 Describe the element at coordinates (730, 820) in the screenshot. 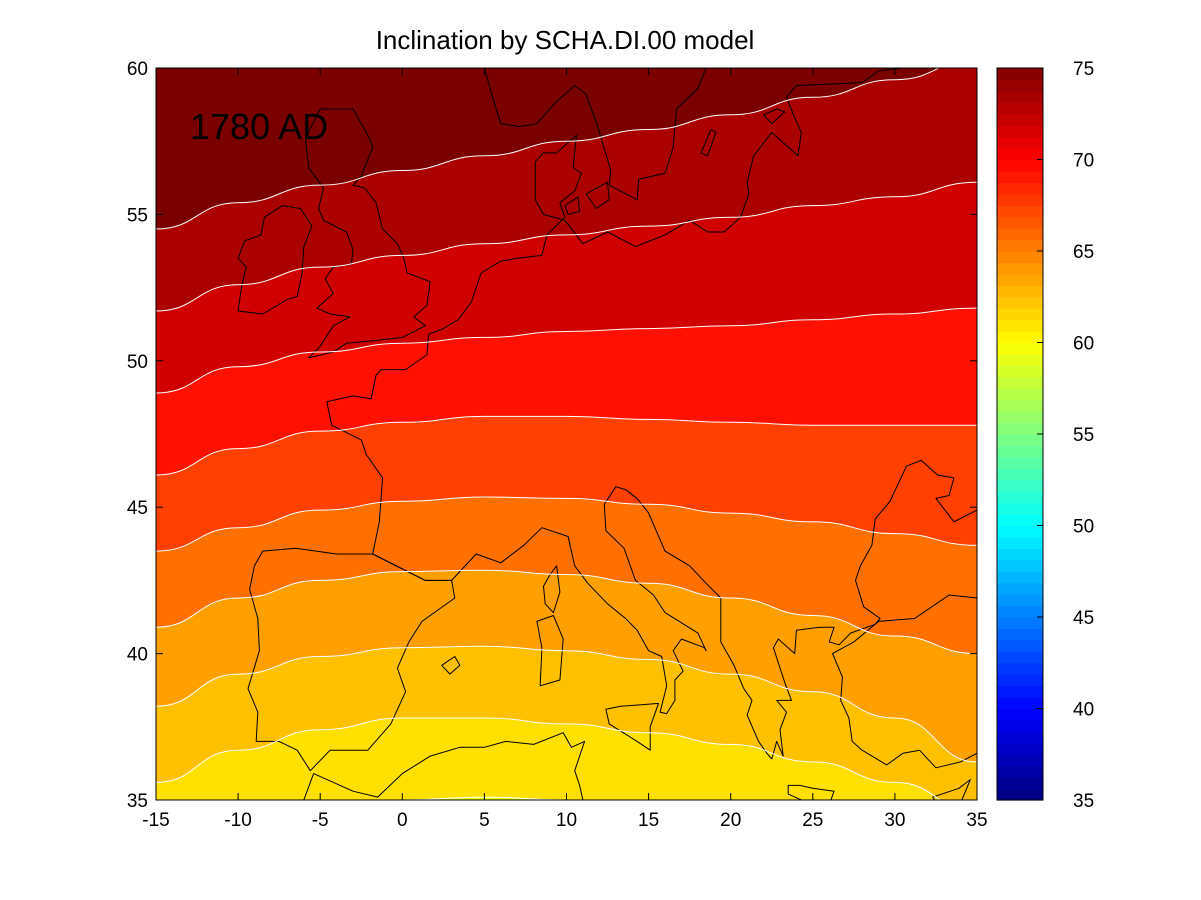

I see `x-tick-label: 20` at that location.